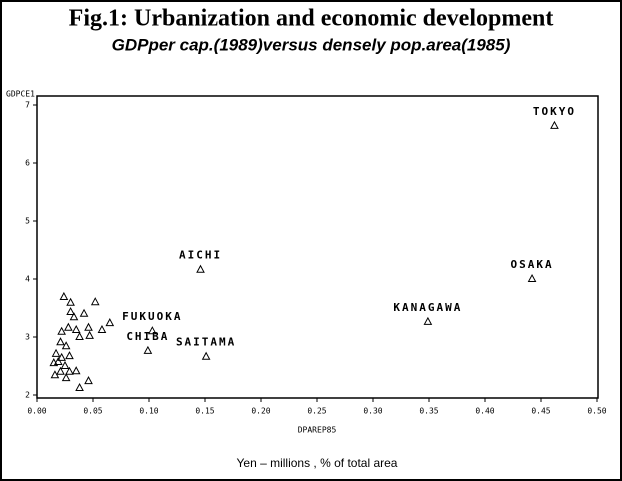  I want to click on x-tick-label: 0.10, so click(148, 411).